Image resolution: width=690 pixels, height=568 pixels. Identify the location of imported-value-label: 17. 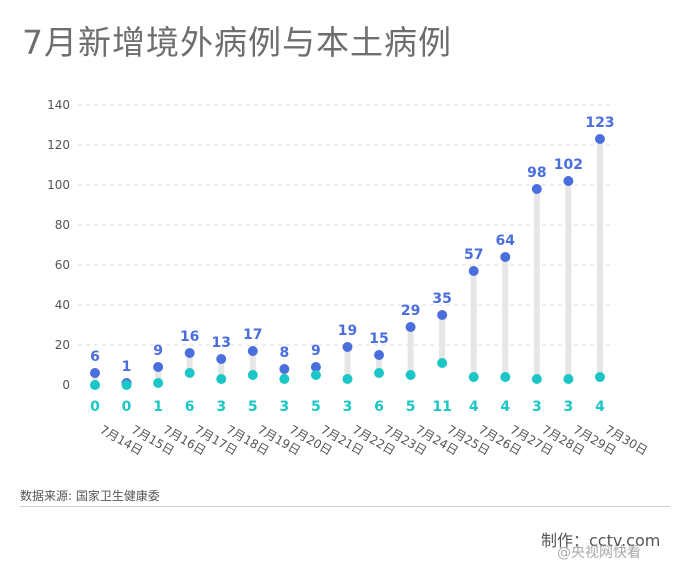
(252, 335).